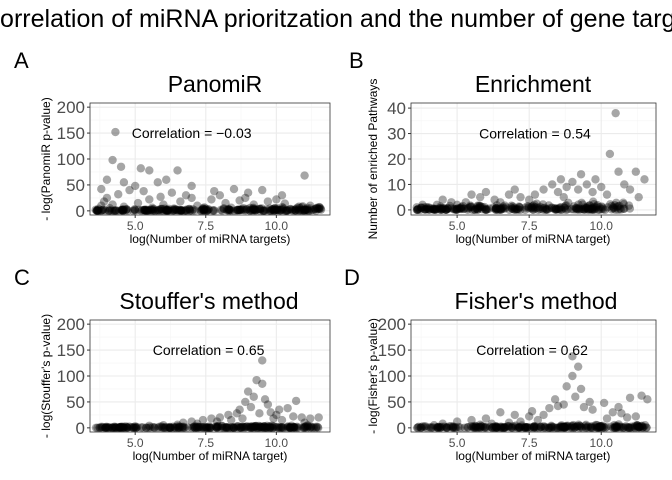 The width and height of the screenshot is (672, 480). Describe the element at coordinates (533, 84) in the screenshot. I see `panel-title: Enrichment` at that location.